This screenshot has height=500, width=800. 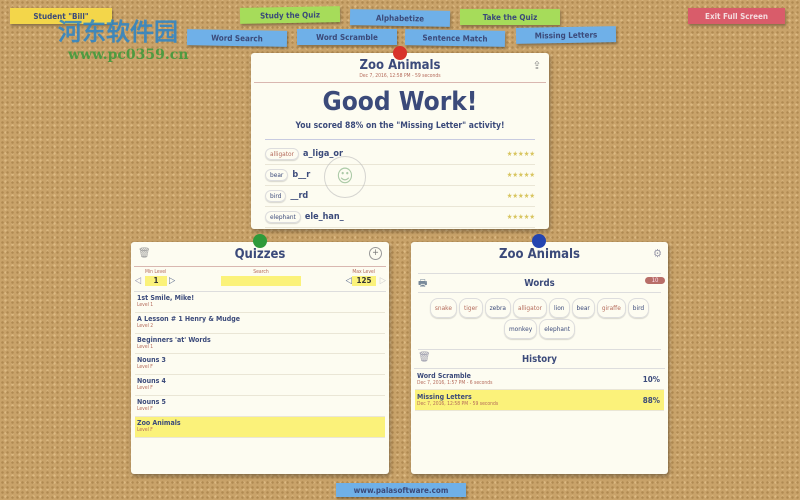 I want to click on quiz-name: Nouns 3, so click(x=151, y=360).